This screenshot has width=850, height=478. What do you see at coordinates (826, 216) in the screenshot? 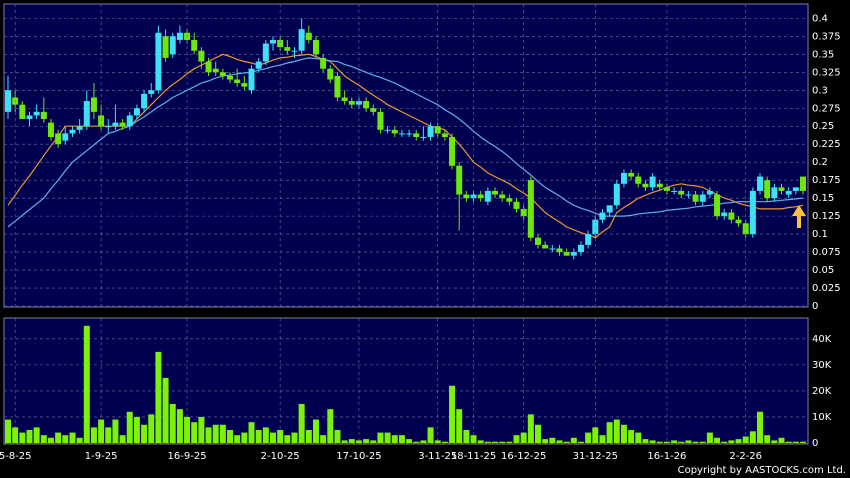
I see `y-tick-label: 0.125` at bounding box center [826, 216].